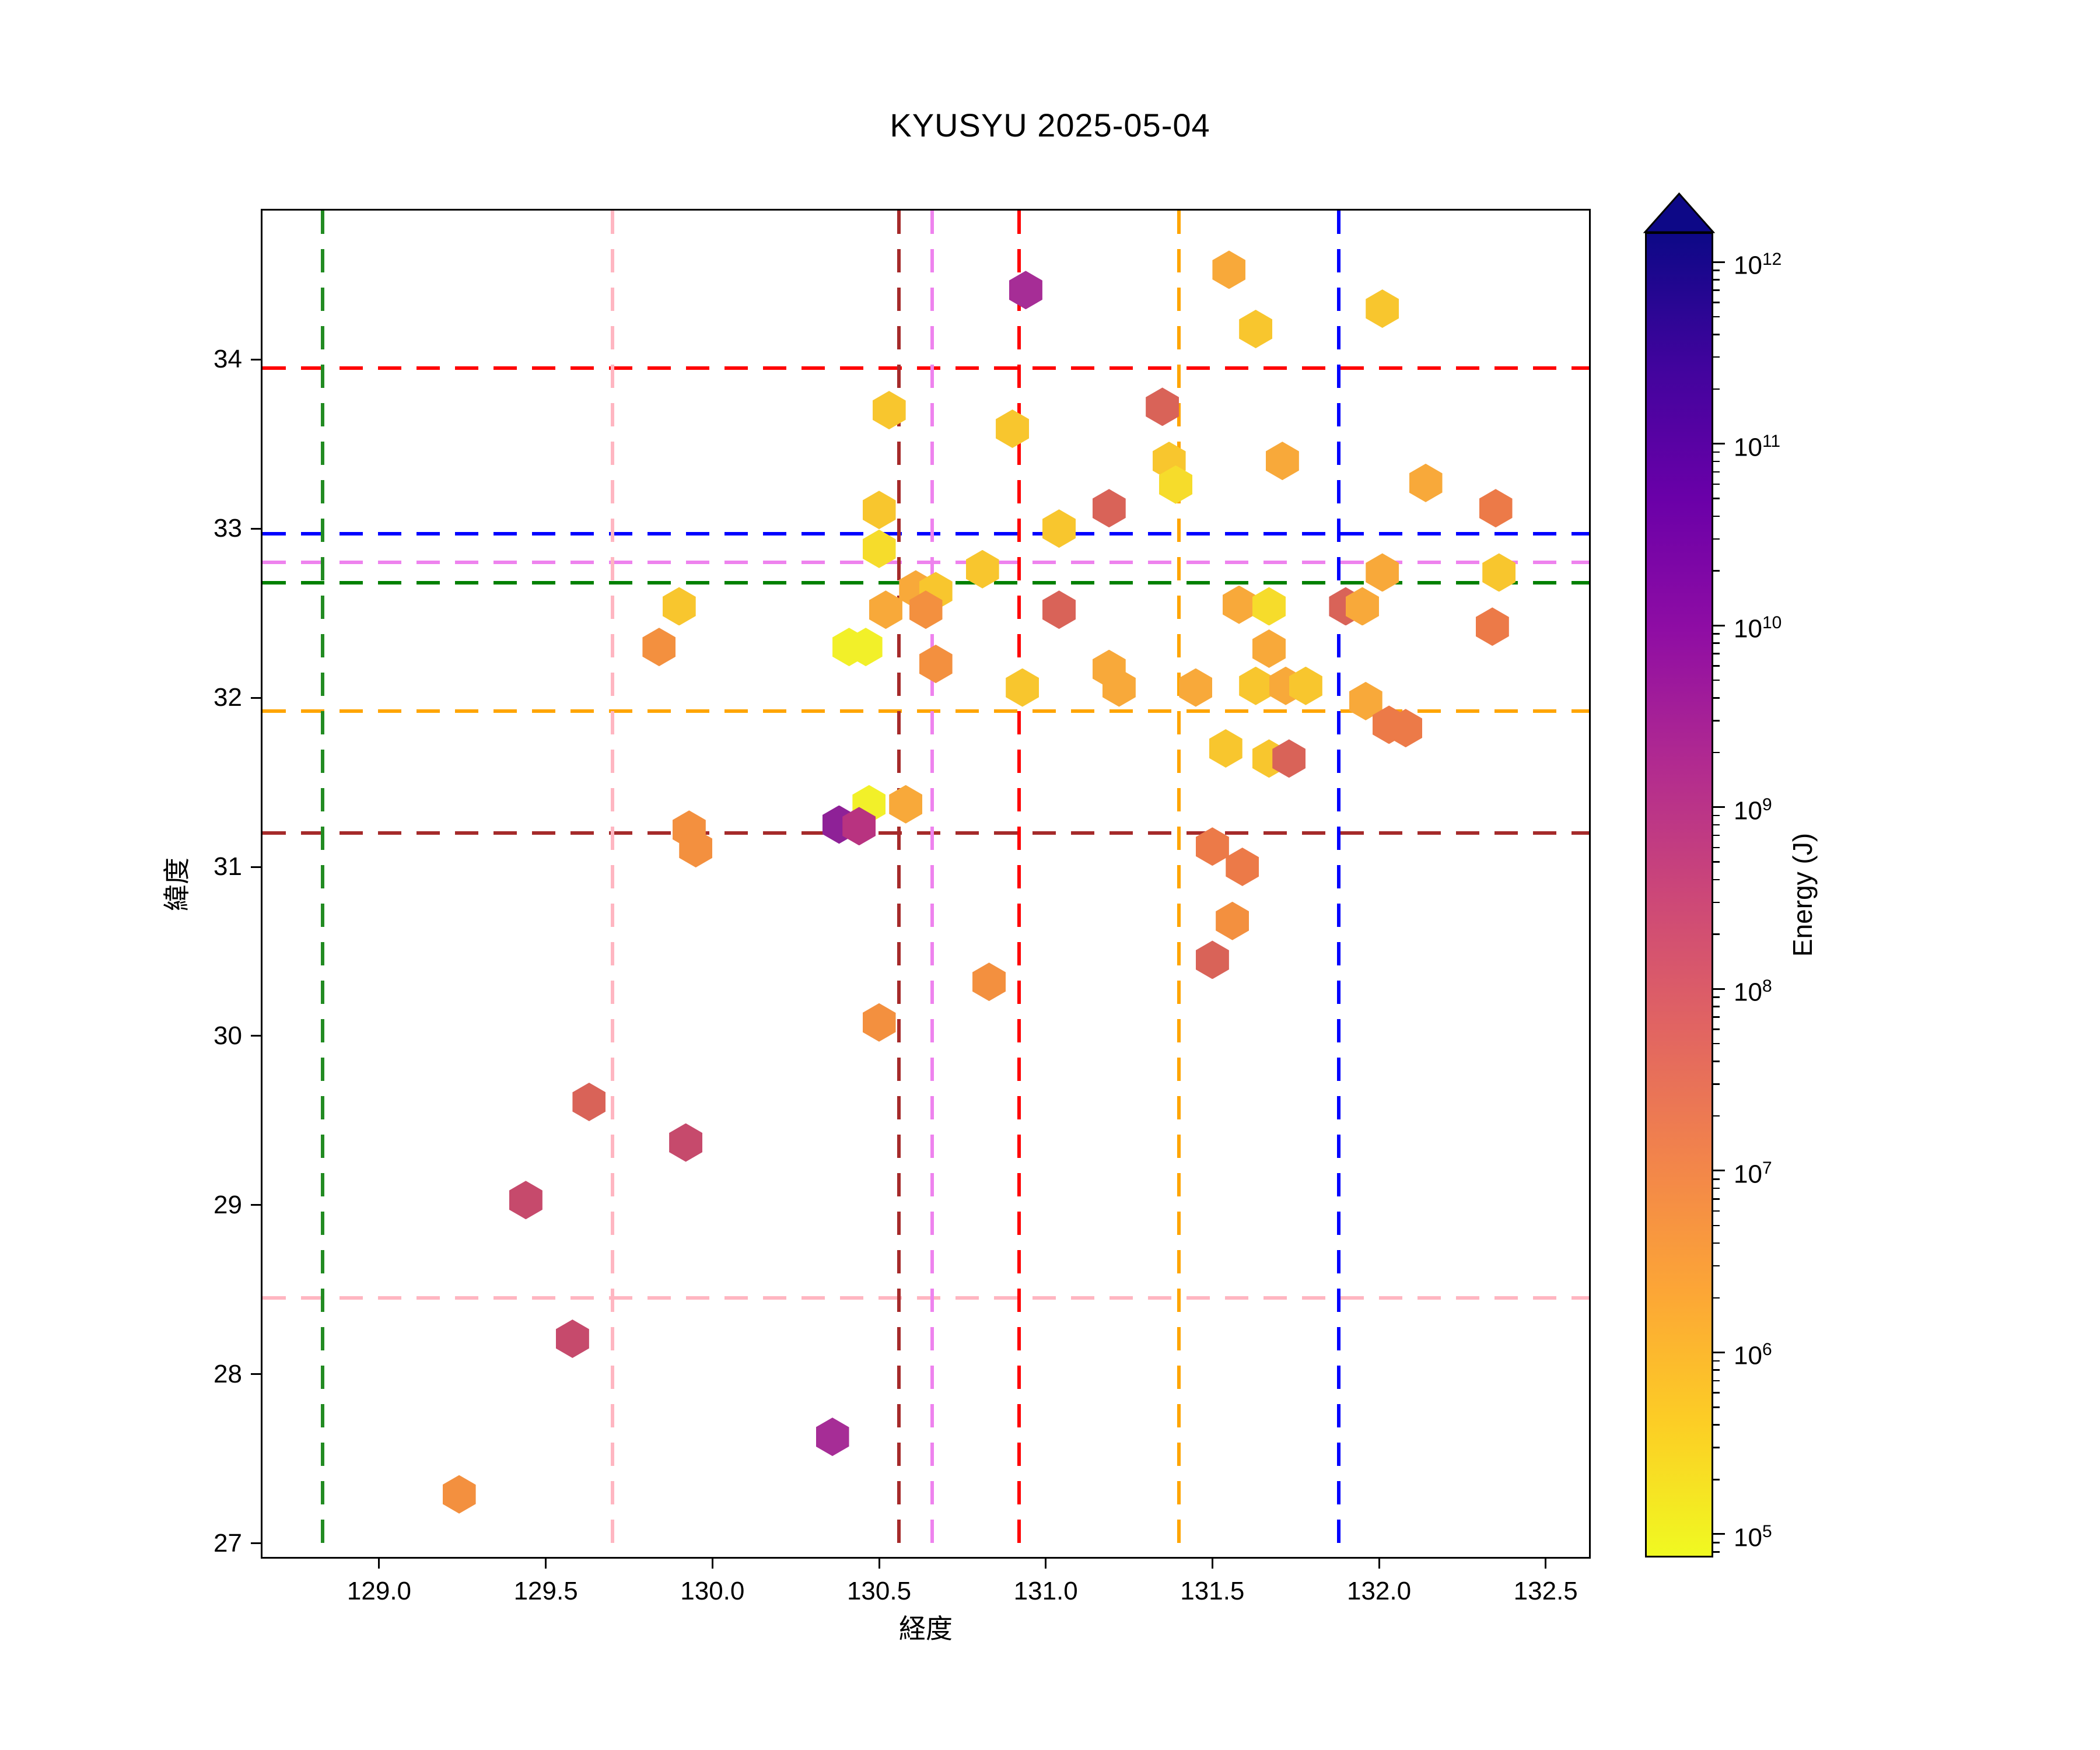 This screenshot has width=2100, height=1750. What do you see at coordinates (1803, 894) in the screenshot?
I see `colorbar-axis-label: Energy (J)` at bounding box center [1803, 894].